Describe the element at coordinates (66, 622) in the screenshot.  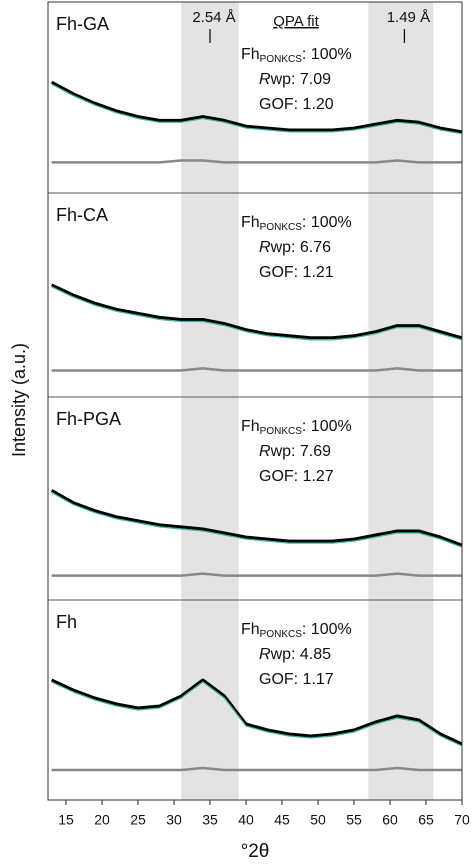
I see `panel-label: Fh` at that location.